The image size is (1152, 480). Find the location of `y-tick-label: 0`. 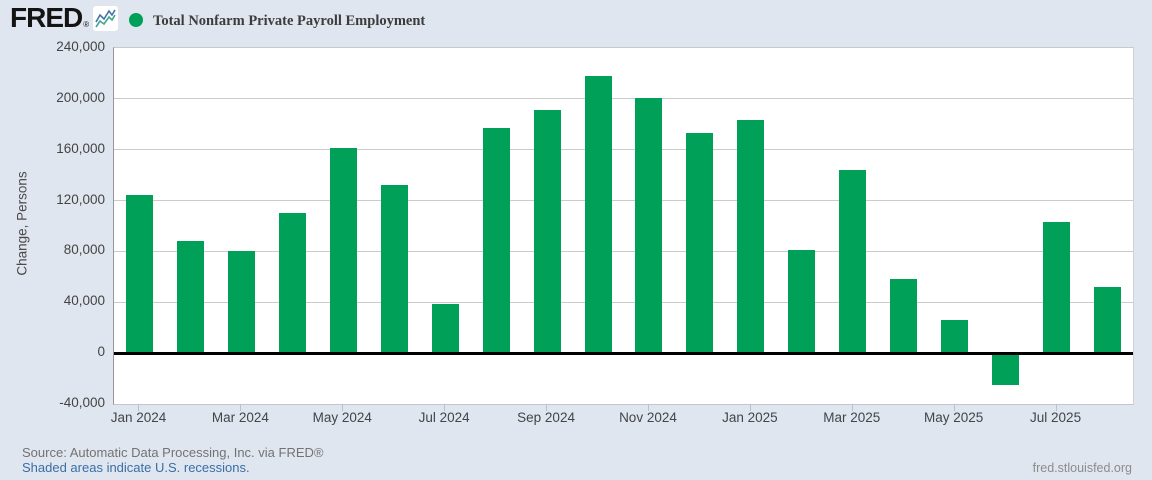

y-tick-label: 0 is located at coordinates (101, 352).